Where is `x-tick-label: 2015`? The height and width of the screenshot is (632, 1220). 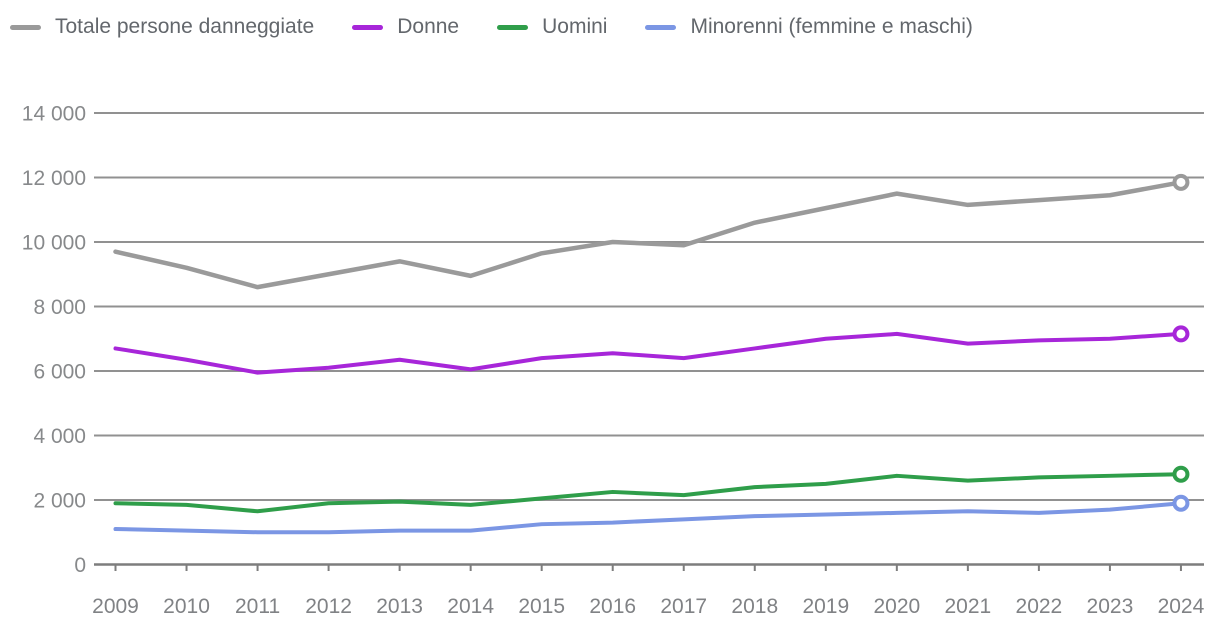 x-tick-label: 2015 is located at coordinates (541, 606).